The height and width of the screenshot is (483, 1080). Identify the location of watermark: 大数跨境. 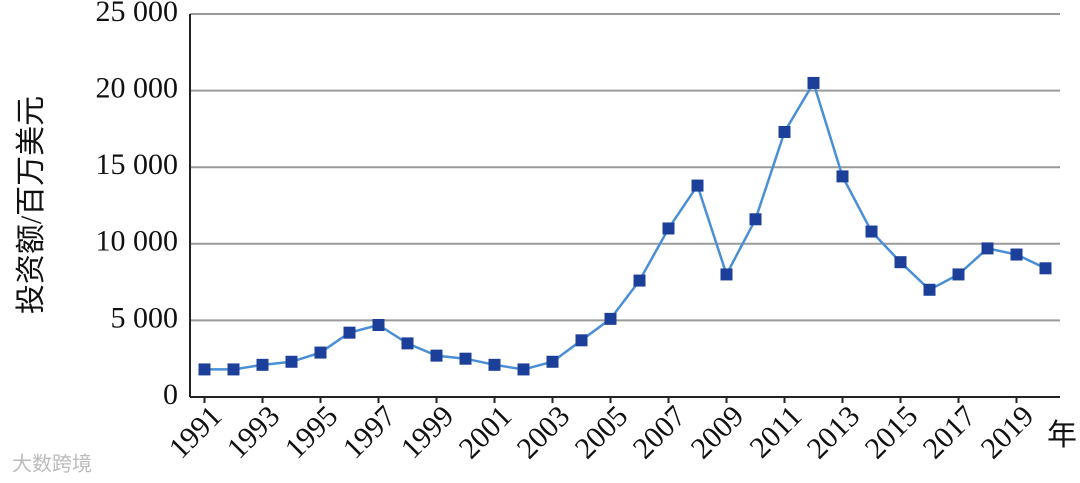
(52, 464).